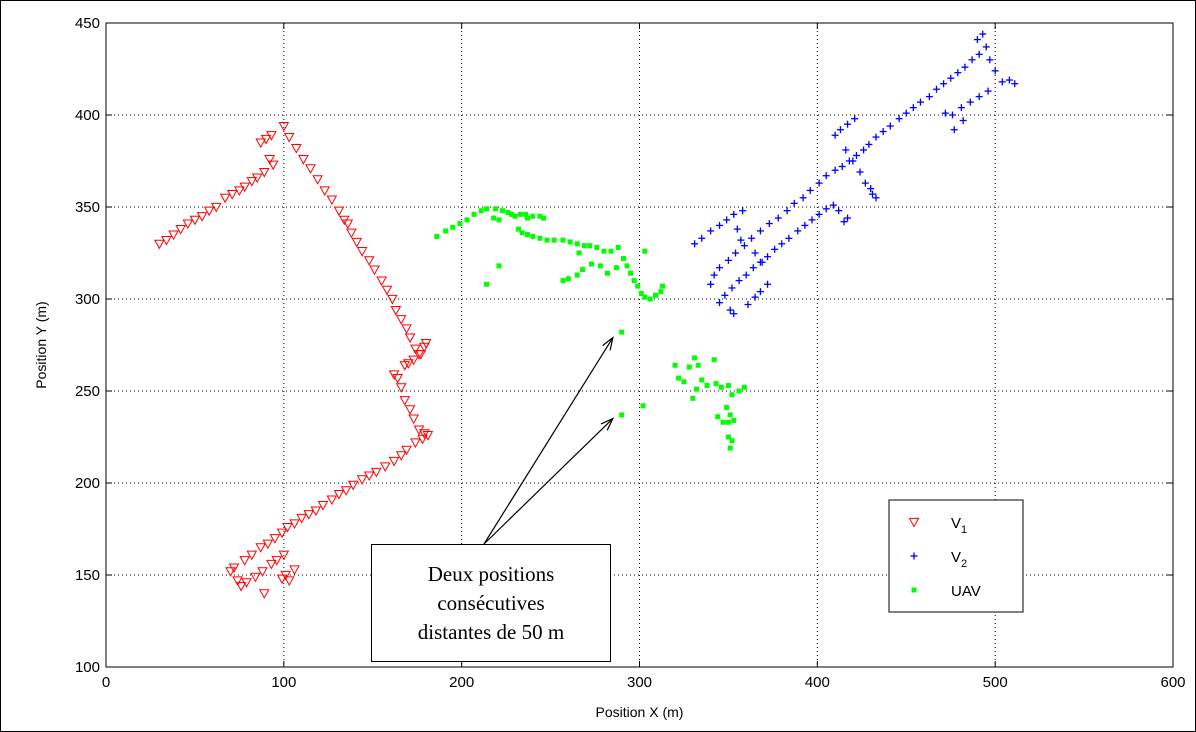 The width and height of the screenshot is (1196, 732). I want to click on y-tick-label: 300, so click(87, 299).